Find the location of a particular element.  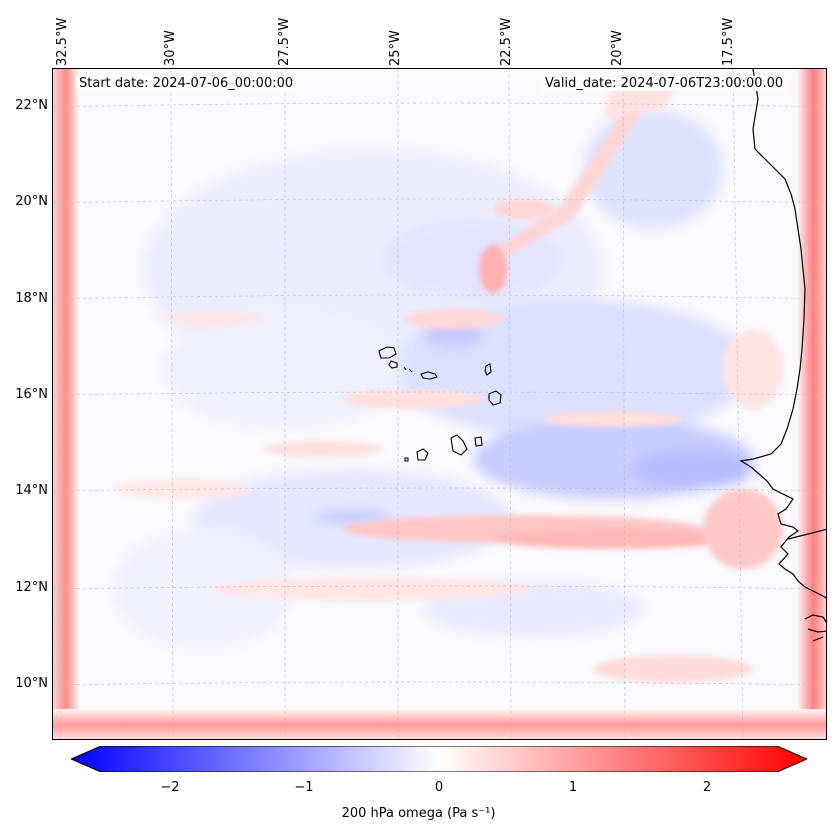

lon-label-30w: 30°W is located at coordinates (170, 48).